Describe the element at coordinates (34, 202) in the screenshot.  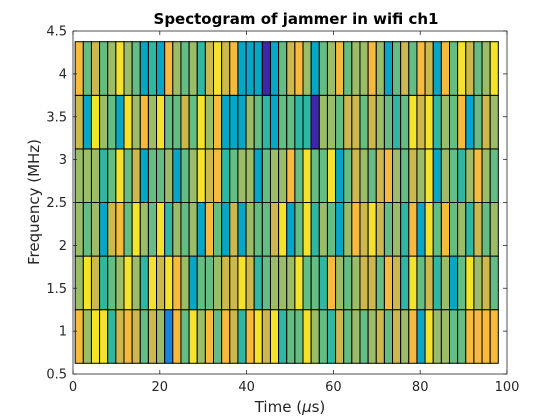
I see `y-axis-label: Frequency (MHz)` at that location.